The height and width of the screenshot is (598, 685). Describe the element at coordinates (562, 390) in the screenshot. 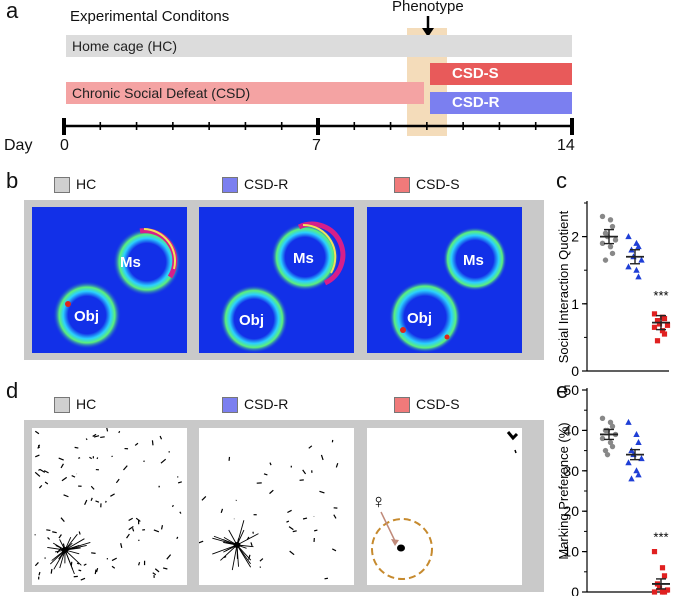

I see `panel-e-label: e` at that location.